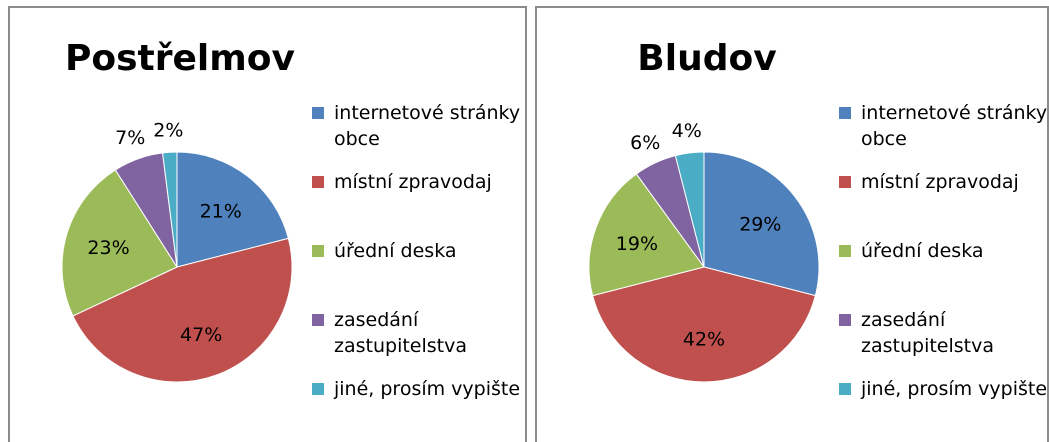 The height and width of the screenshot is (442, 1049). I want to click on chart-title: Postřelmov, so click(180, 58).